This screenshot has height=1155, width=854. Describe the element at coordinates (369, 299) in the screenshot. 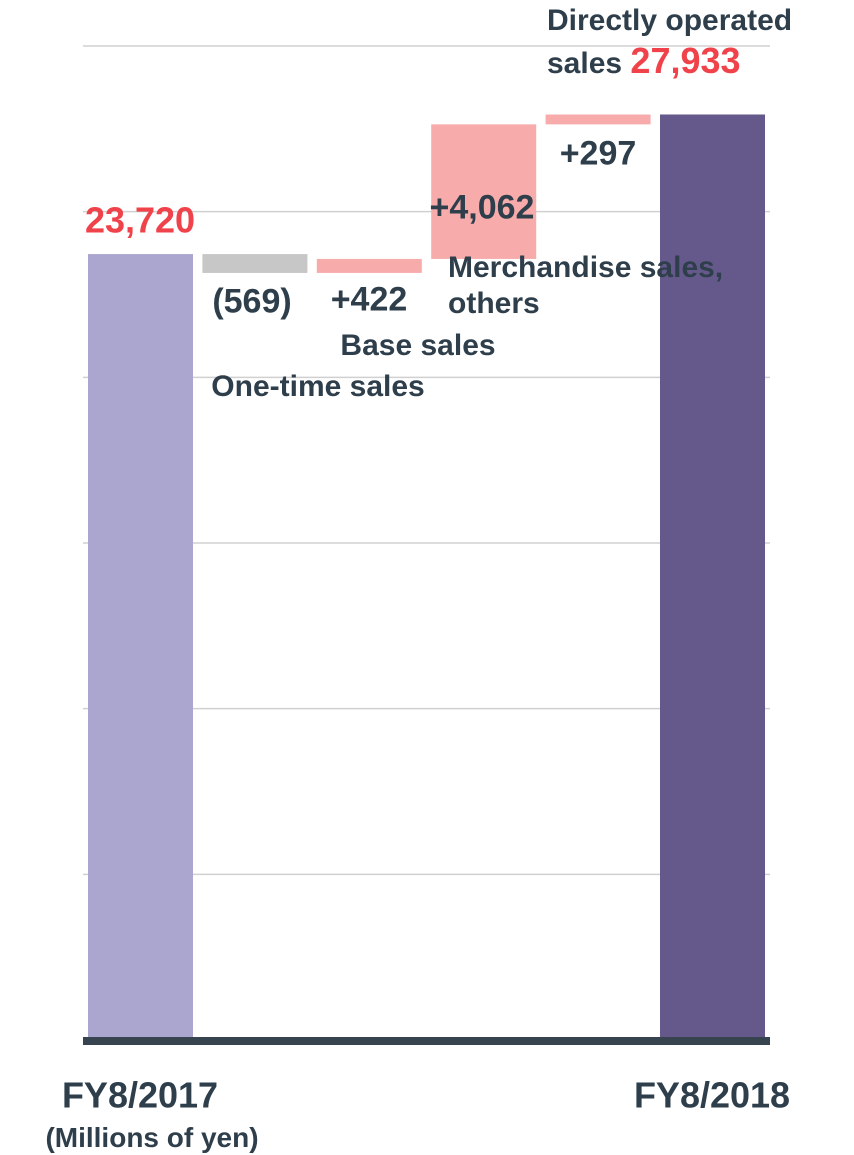

I see `value-label: +422` at that location.